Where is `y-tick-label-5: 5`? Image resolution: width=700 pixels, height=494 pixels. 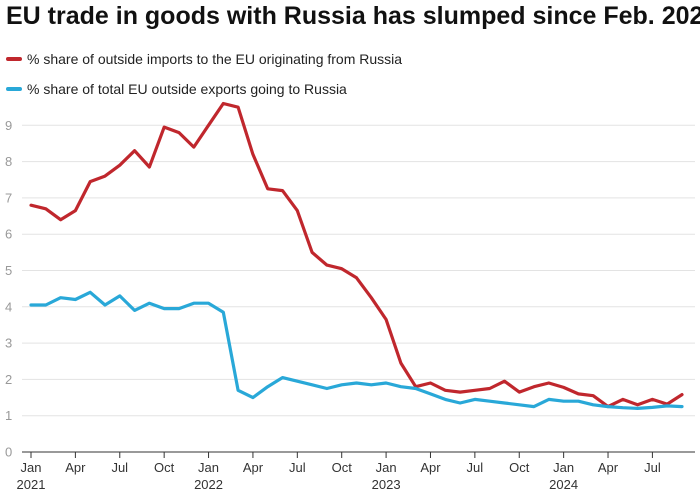
y-tick-label-5: 5 is located at coordinates (8, 270).